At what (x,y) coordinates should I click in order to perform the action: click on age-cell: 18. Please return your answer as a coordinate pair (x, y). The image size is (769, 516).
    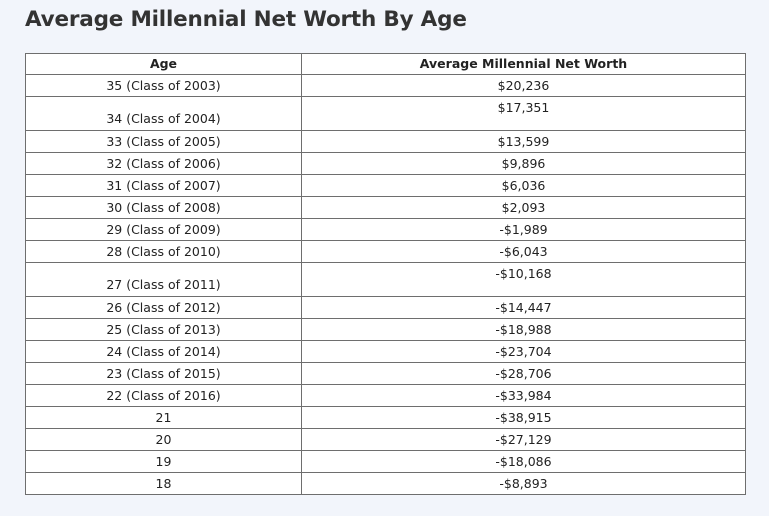
    Looking at the image, I should click on (163, 483).